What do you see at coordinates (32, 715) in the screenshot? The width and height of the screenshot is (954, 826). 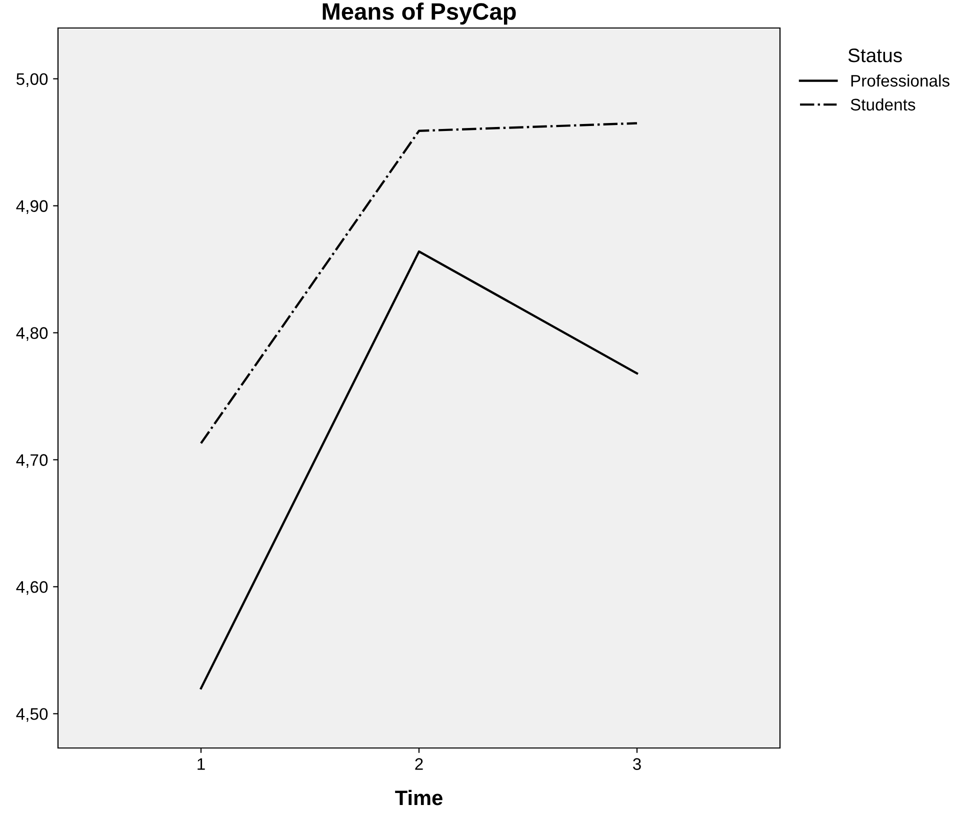 I see `y-tick-label: 4,50` at bounding box center [32, 715].